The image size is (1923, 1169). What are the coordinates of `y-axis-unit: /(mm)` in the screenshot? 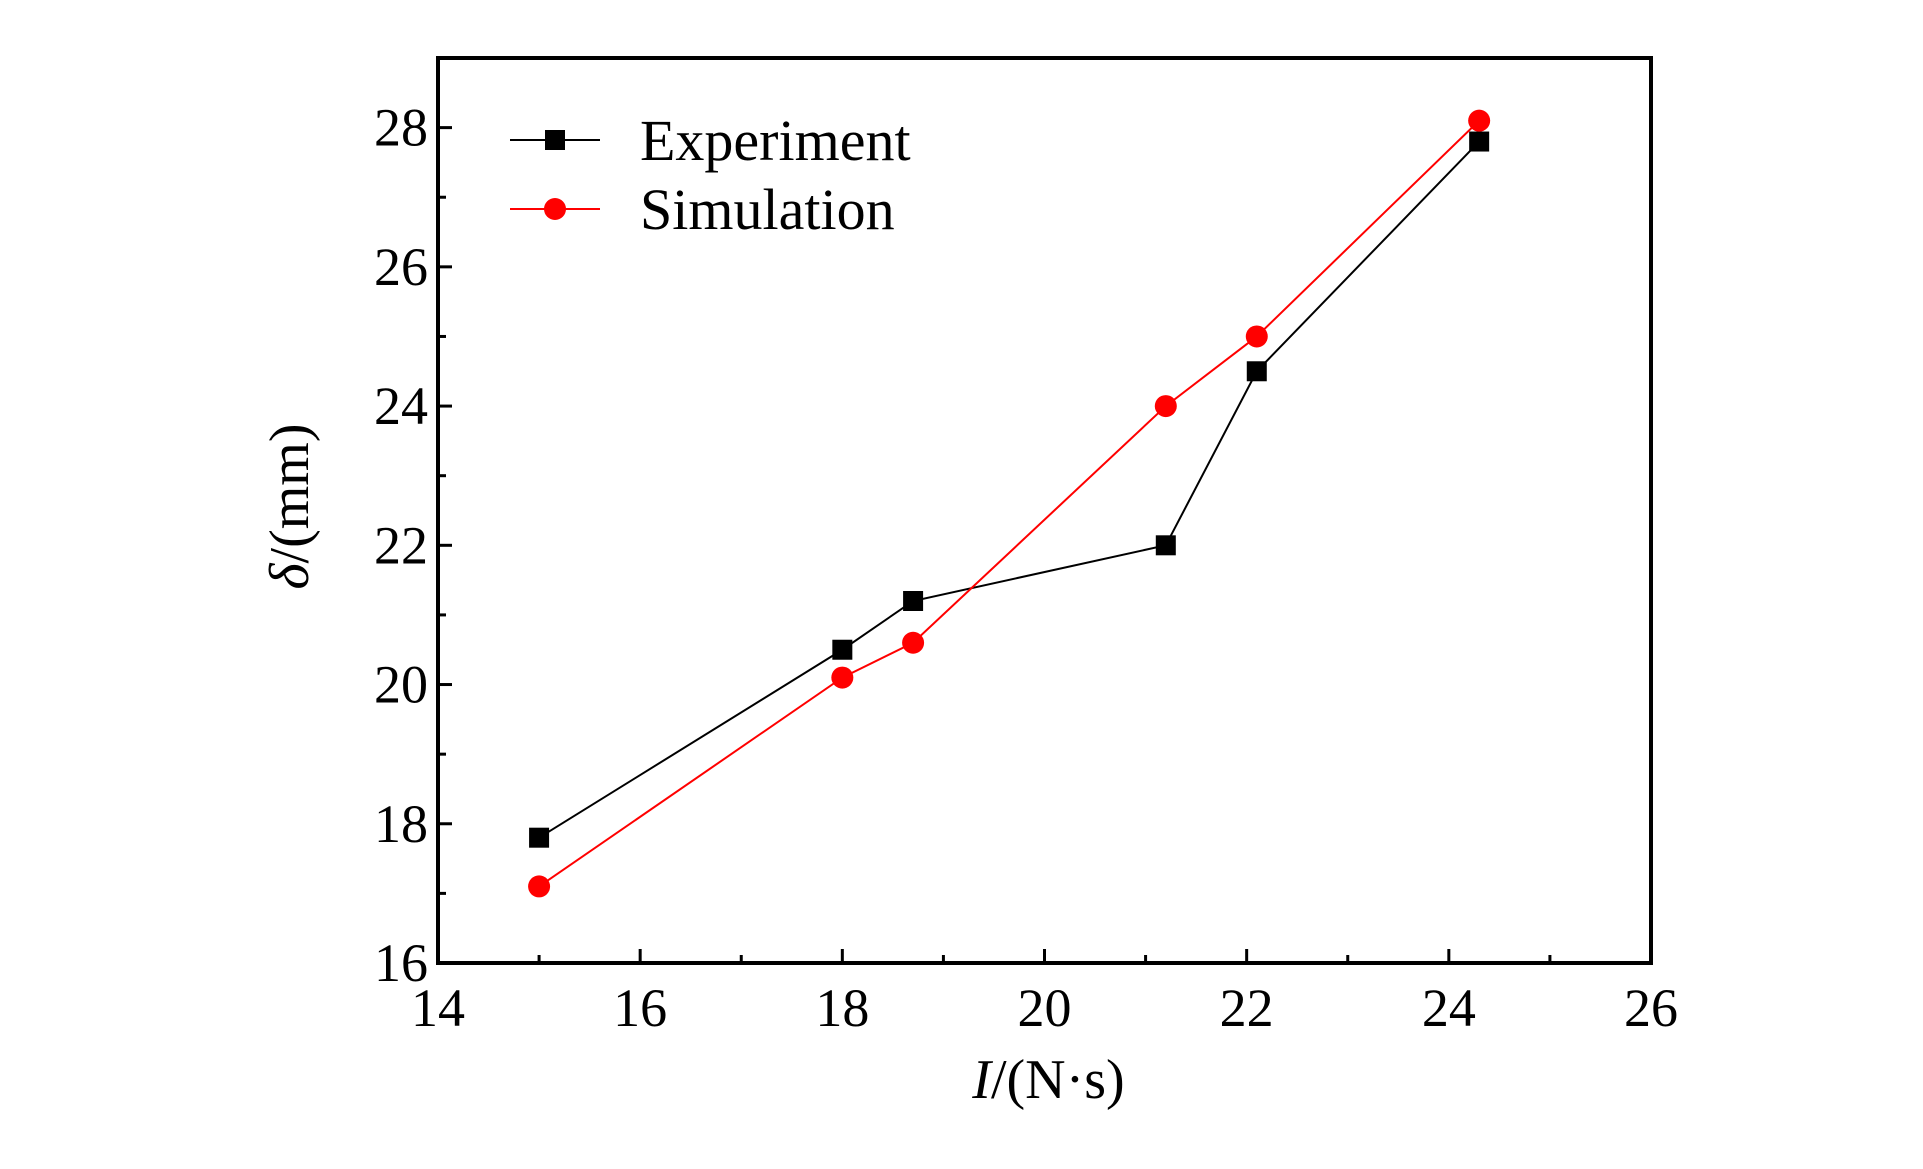 It's located at (290, 493).